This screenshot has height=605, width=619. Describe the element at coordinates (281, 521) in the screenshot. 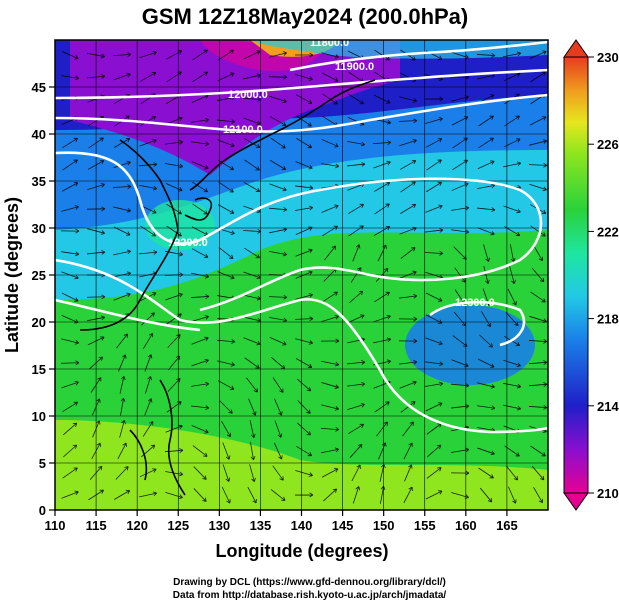

I see `x-axis: 110 115 120 125 130 135 140 145 150 155 160 165` at that location.